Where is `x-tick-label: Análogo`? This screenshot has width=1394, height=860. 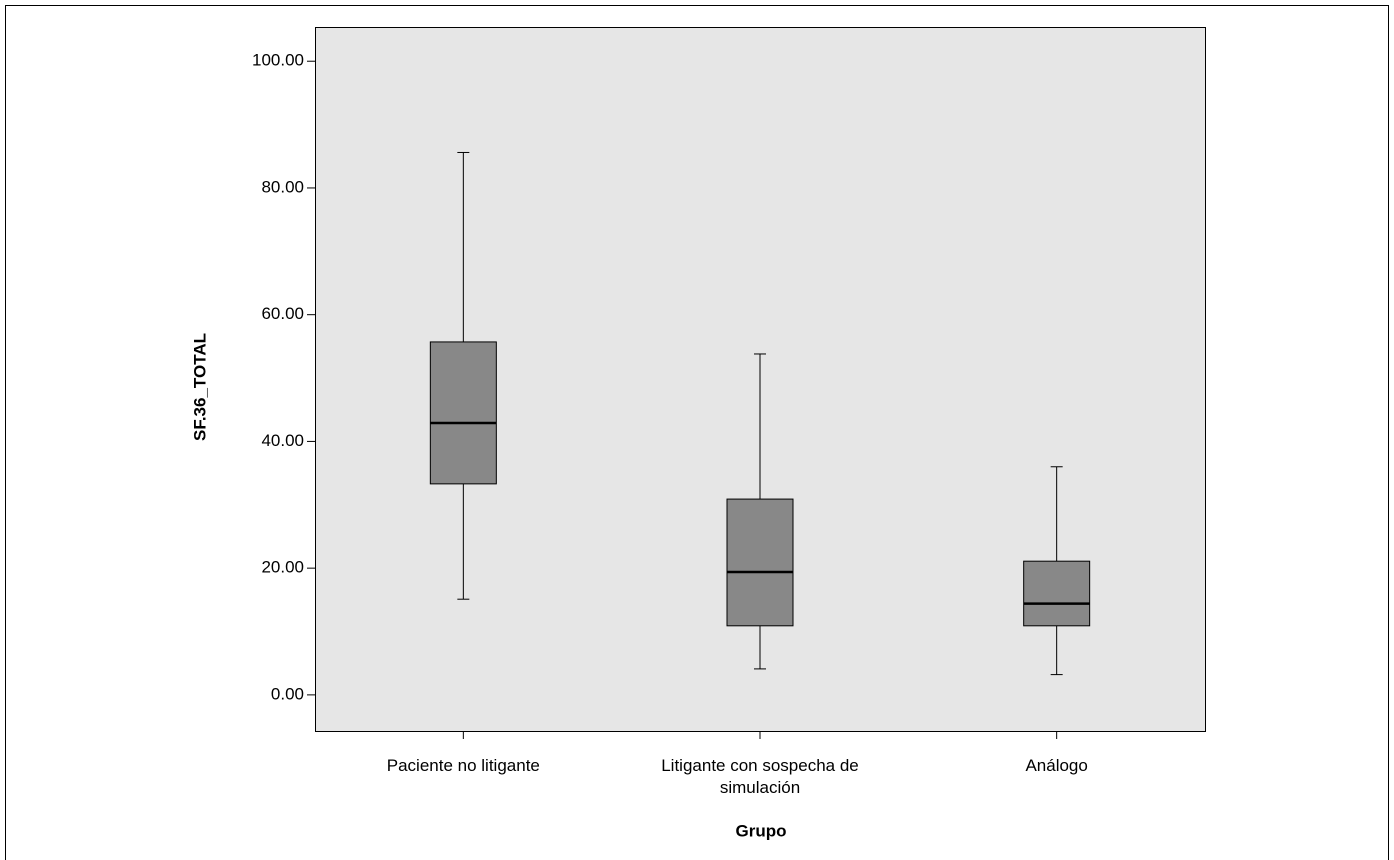 x-tick-label: Análogo is located at coordinates (1056, 765).